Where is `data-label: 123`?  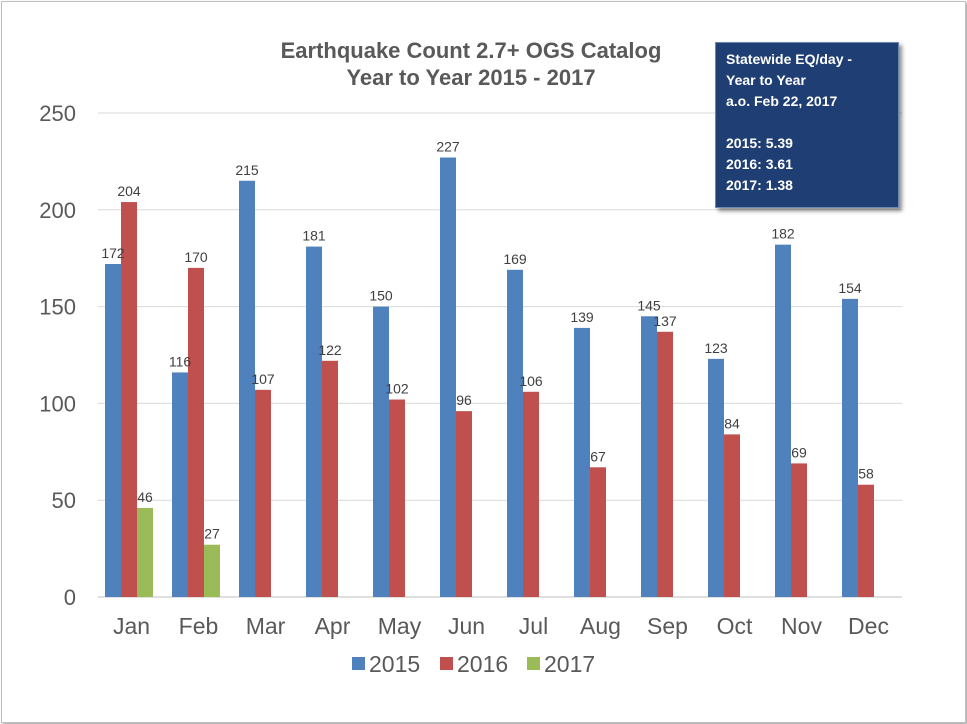
data-label: 123 is located at coordinates (716, 348).